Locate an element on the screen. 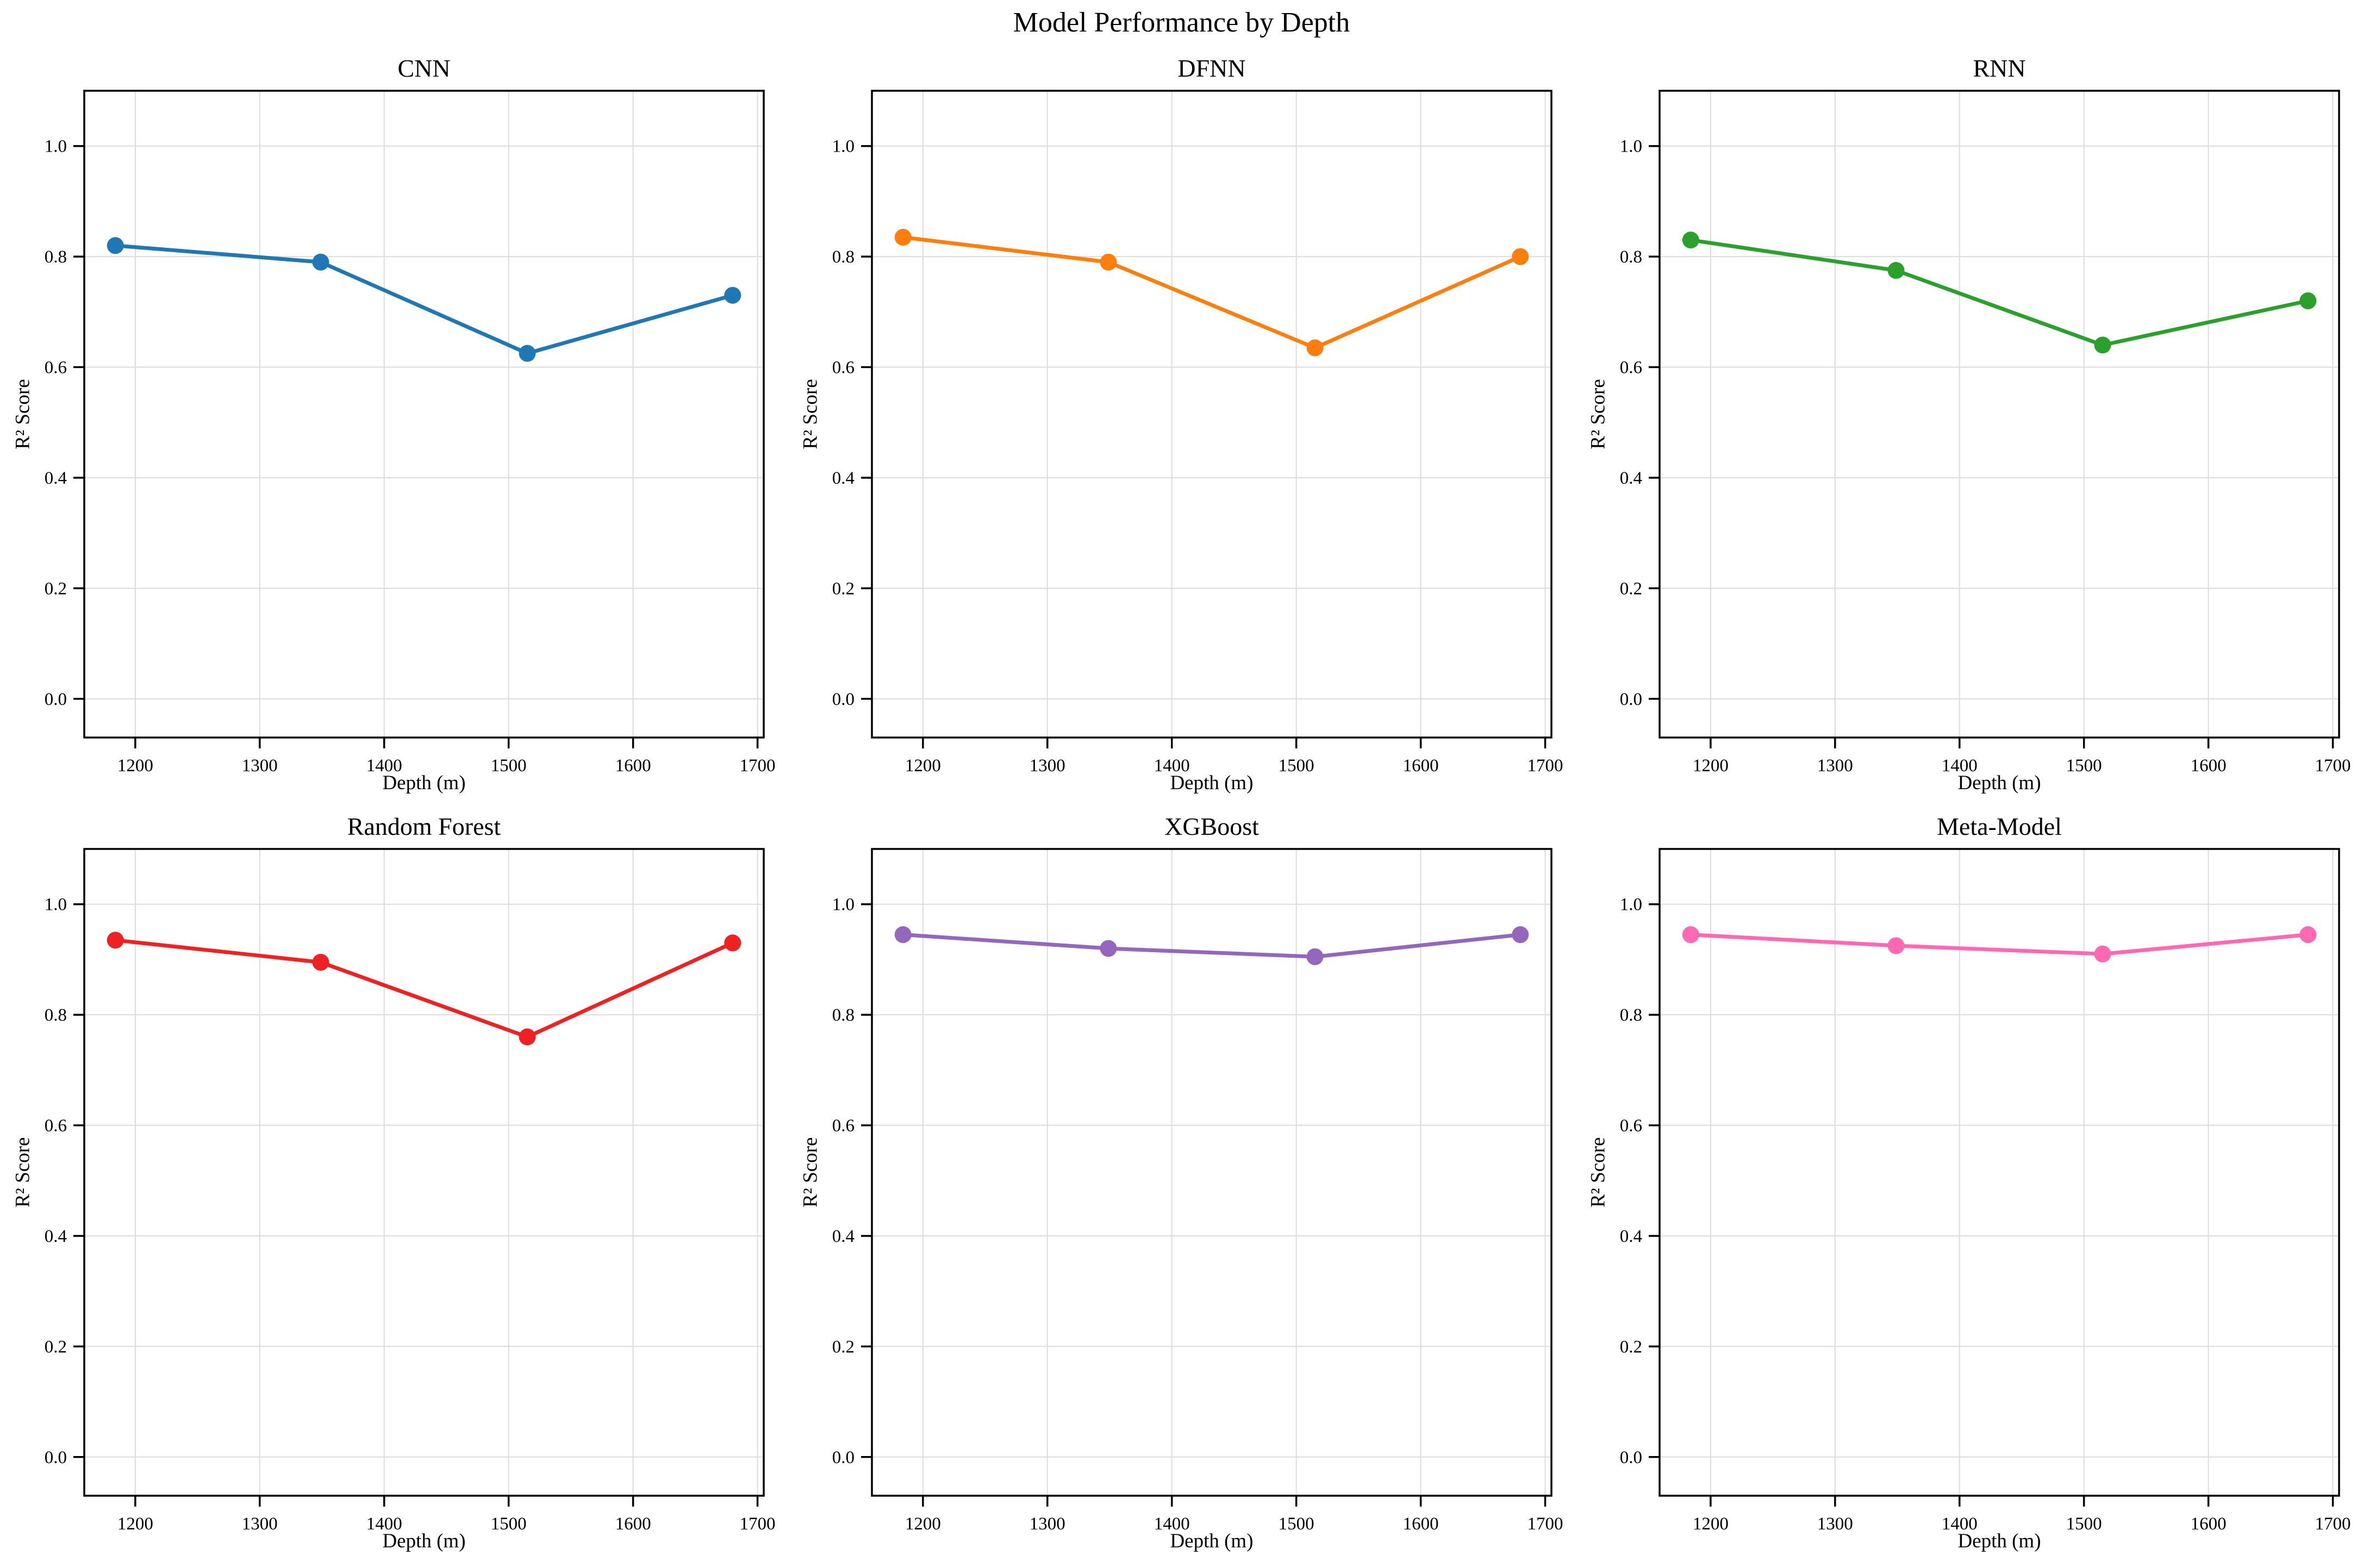  subplot-title: RNN is located at coordinates (2000, 68).